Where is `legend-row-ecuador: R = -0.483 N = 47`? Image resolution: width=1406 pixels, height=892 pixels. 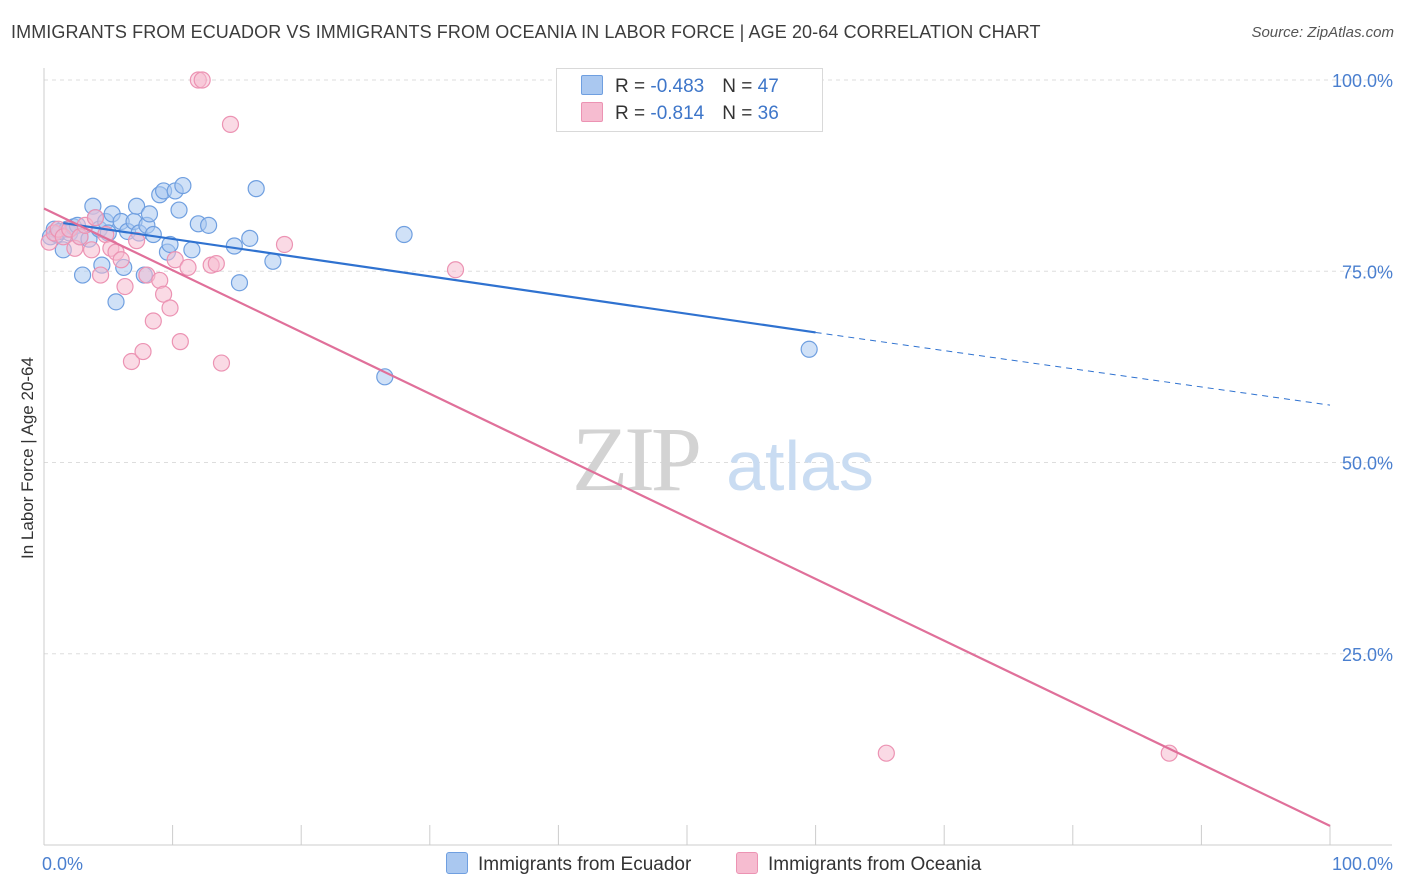
legend-row-ecuador: R = -0.483 N = 47 is located at coordinates (680, 88).